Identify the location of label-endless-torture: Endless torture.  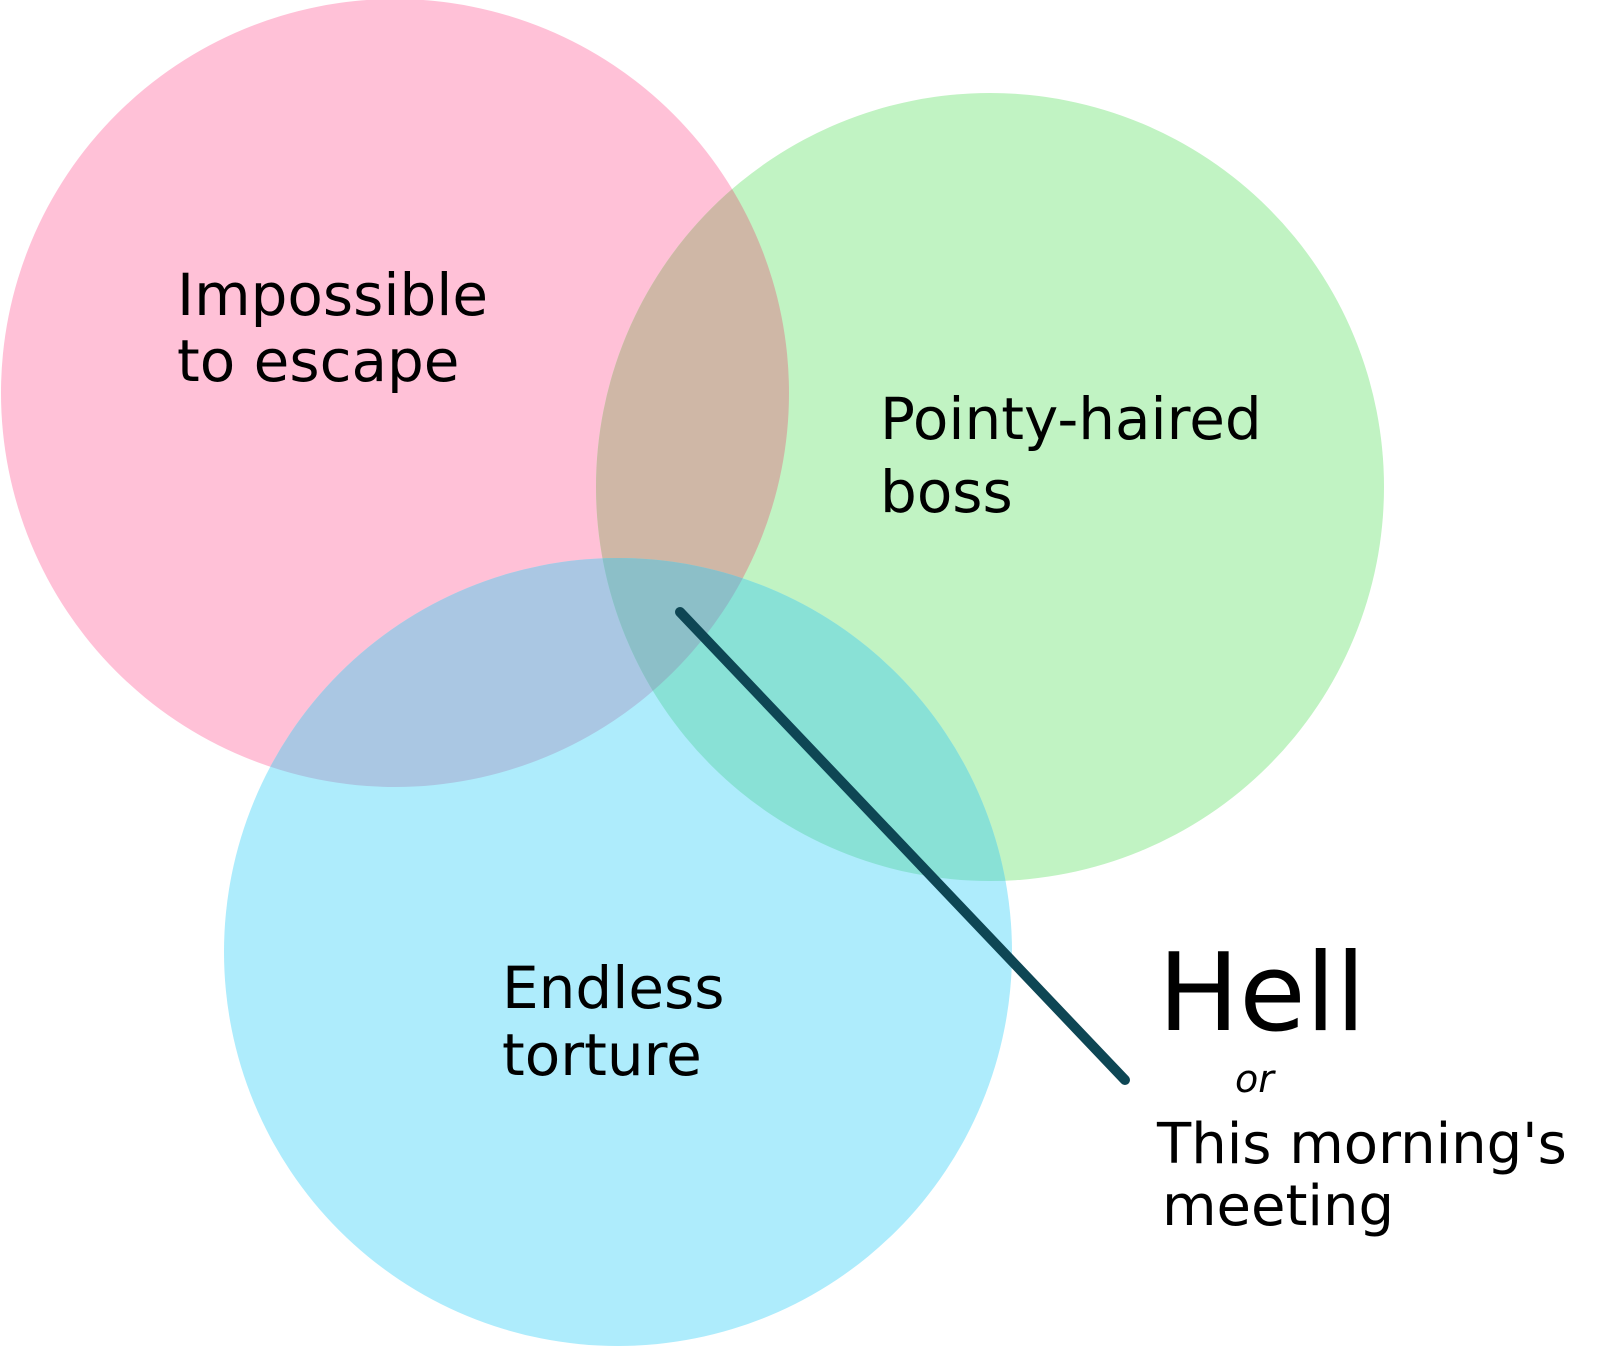
(622, 1021).